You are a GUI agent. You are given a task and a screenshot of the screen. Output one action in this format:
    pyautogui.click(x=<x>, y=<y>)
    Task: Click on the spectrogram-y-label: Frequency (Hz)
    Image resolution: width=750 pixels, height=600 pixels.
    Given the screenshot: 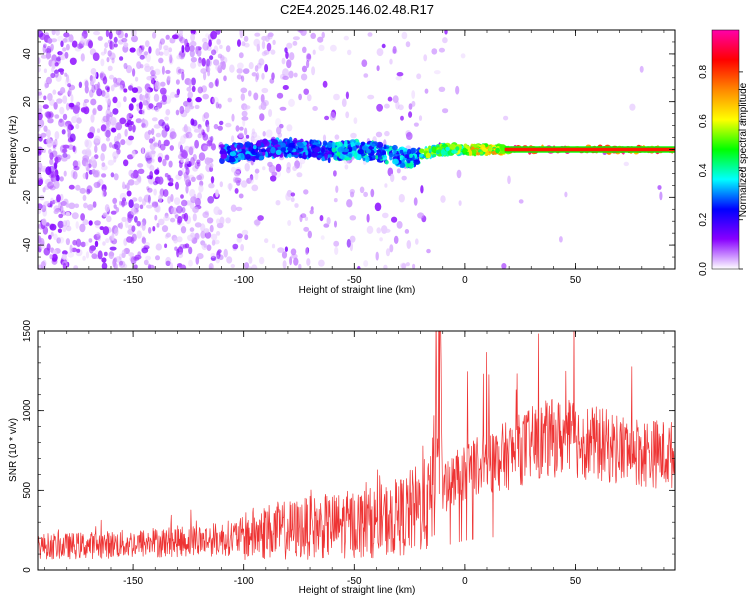 What is the action you would take?
    pyautogui.click(x=13, y=150)
    